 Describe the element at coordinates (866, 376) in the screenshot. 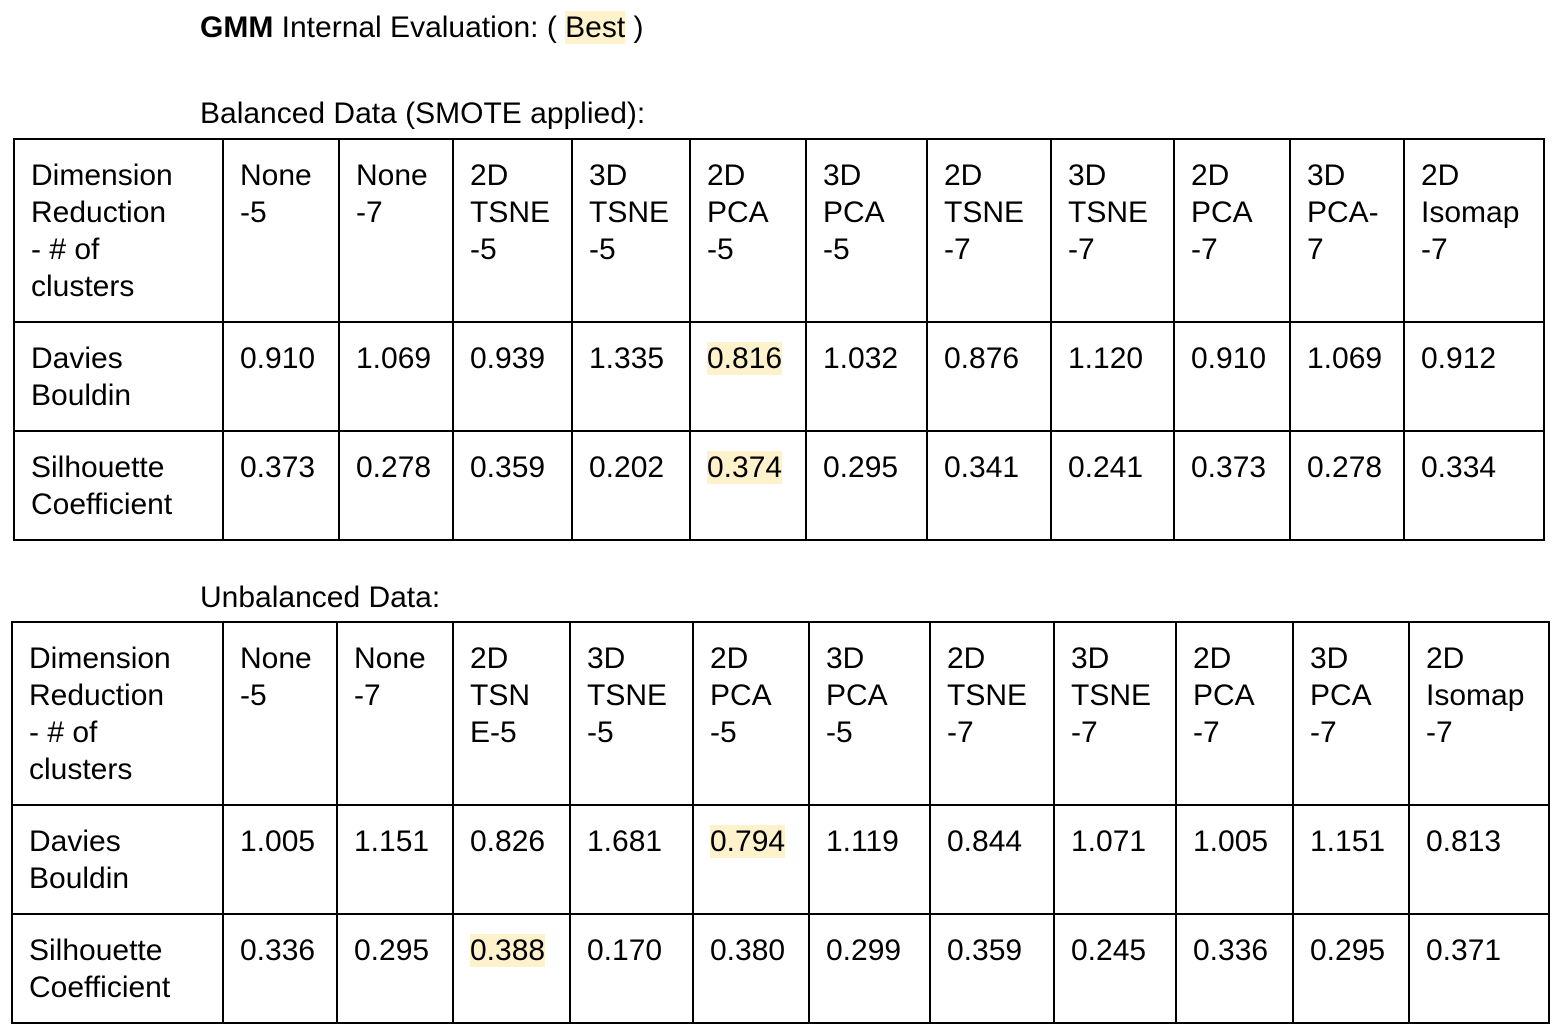

I see `table-cell: 1.032` at that location.